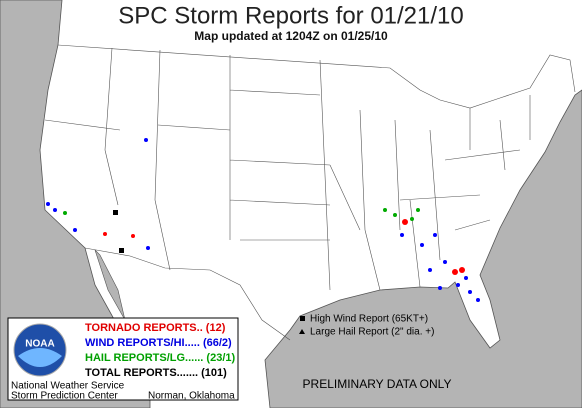 This screenshot has height=408, width=582. Describe the element at coordinates (316, 76) in the screenshot. I see `northern-border` at that location.